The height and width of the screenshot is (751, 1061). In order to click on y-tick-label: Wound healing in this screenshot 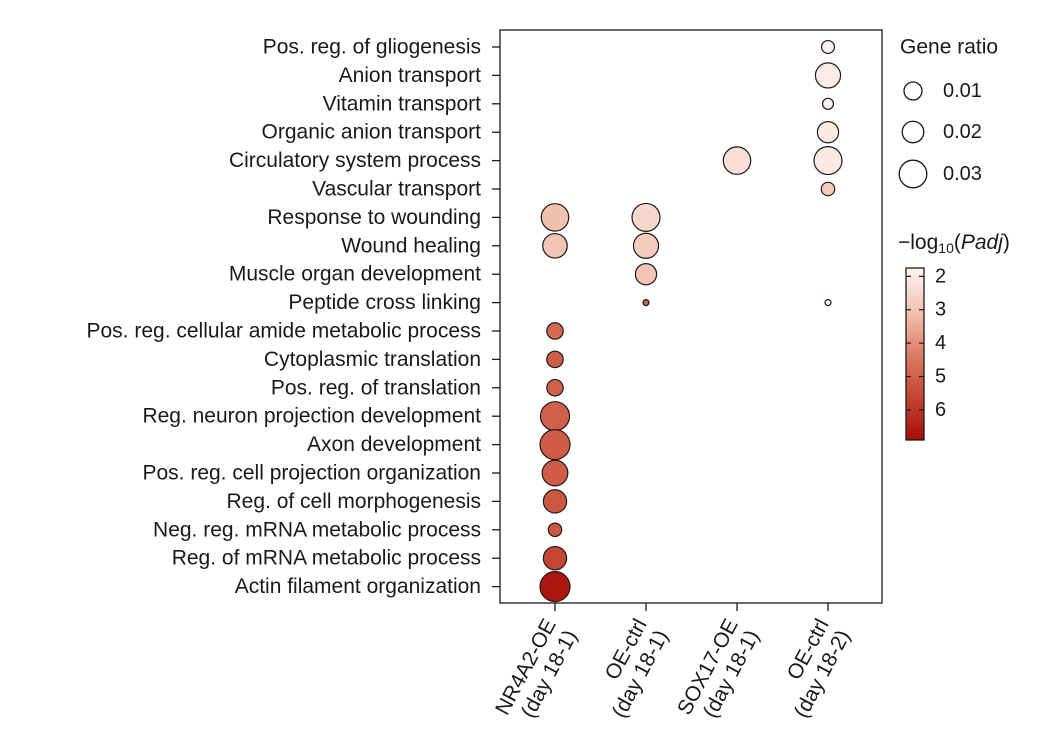, I will do `click(411, 245)`.